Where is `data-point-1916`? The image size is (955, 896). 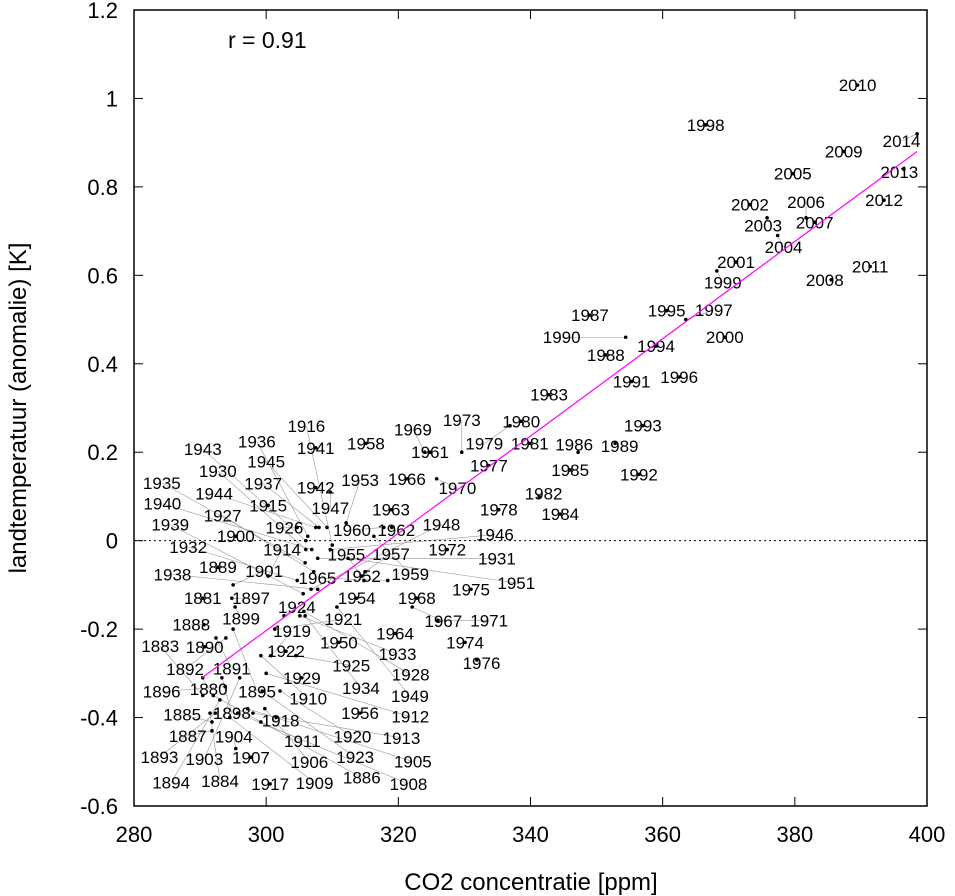 data-point-1916 is located at coordinates (332, 545).